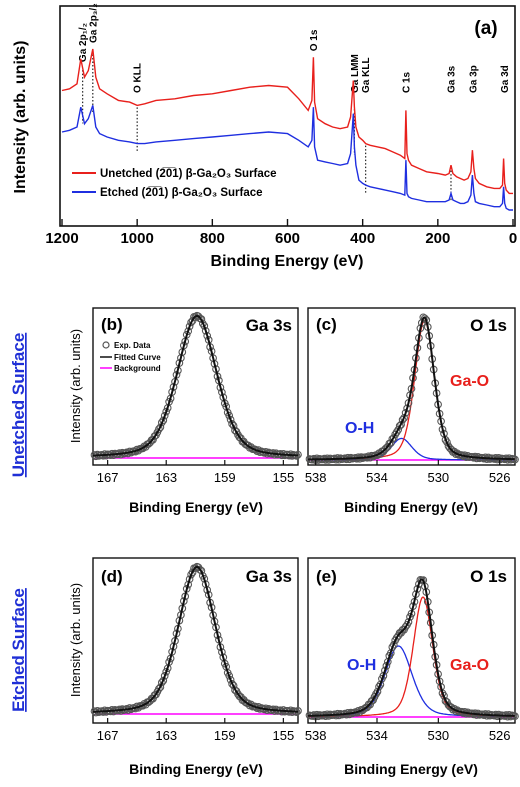  Describe the element at coordinates (362, 238) in the screenshot. I see `panel-a-xtick-label: 400` at that location.